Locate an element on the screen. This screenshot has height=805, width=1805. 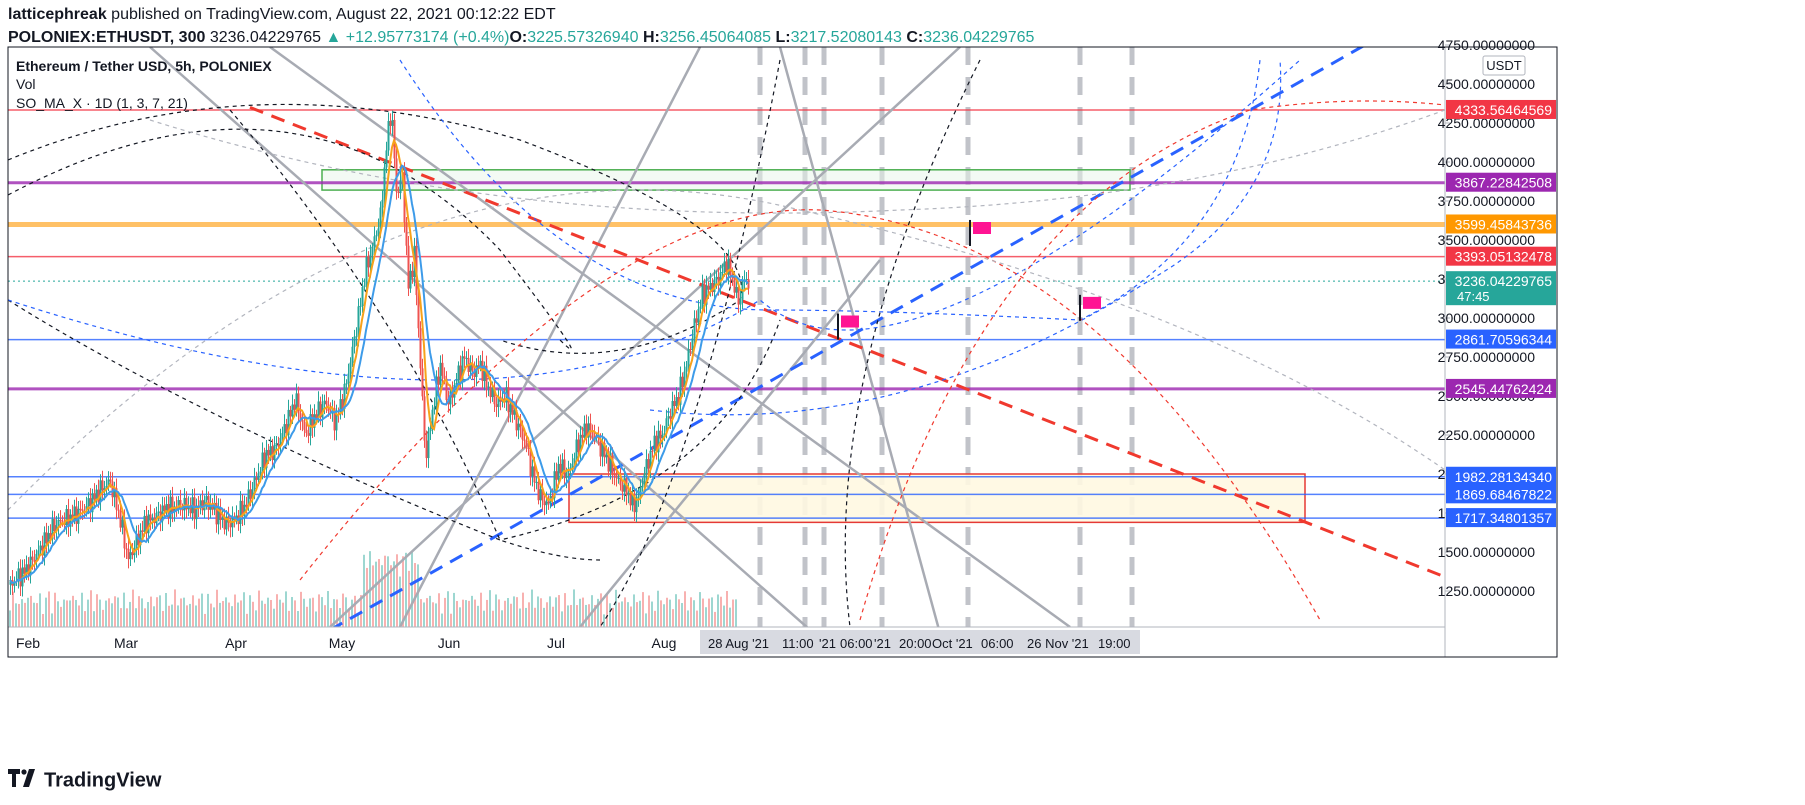
future-date-label: 11:00 is located at coordinates (798, 643).